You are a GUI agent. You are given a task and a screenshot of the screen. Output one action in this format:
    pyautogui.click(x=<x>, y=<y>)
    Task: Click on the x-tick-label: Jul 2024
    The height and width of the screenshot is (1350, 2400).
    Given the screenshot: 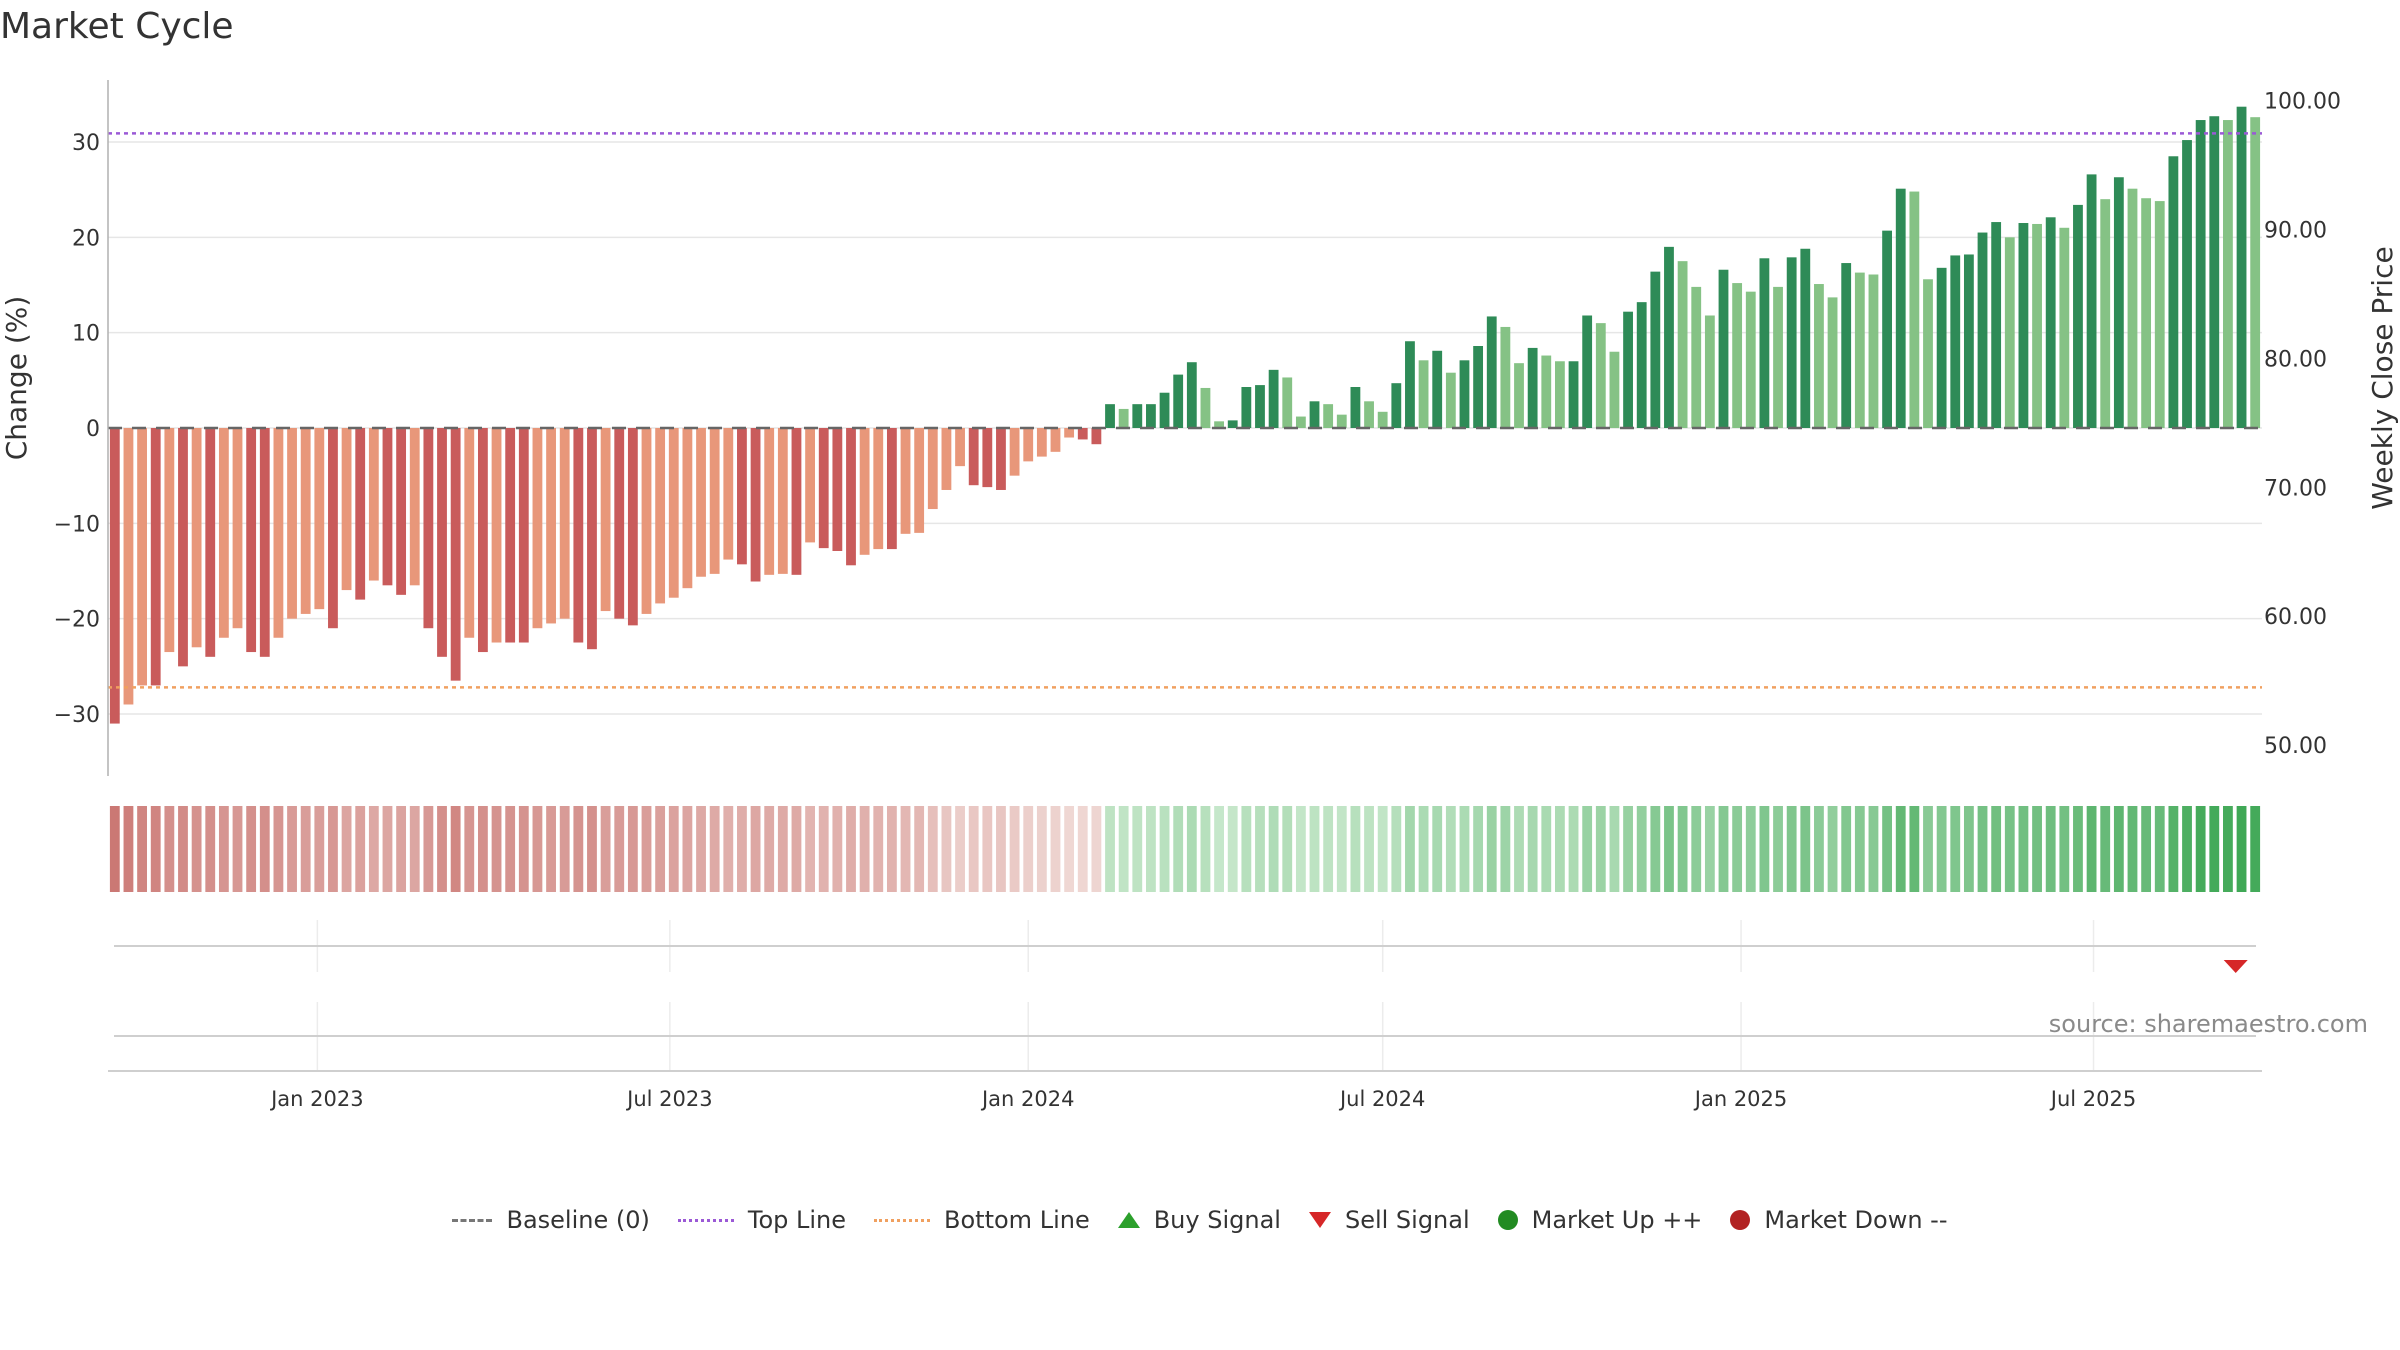 What is the action you would take?
    pyautogui.click(x=1381, y=1099)
    